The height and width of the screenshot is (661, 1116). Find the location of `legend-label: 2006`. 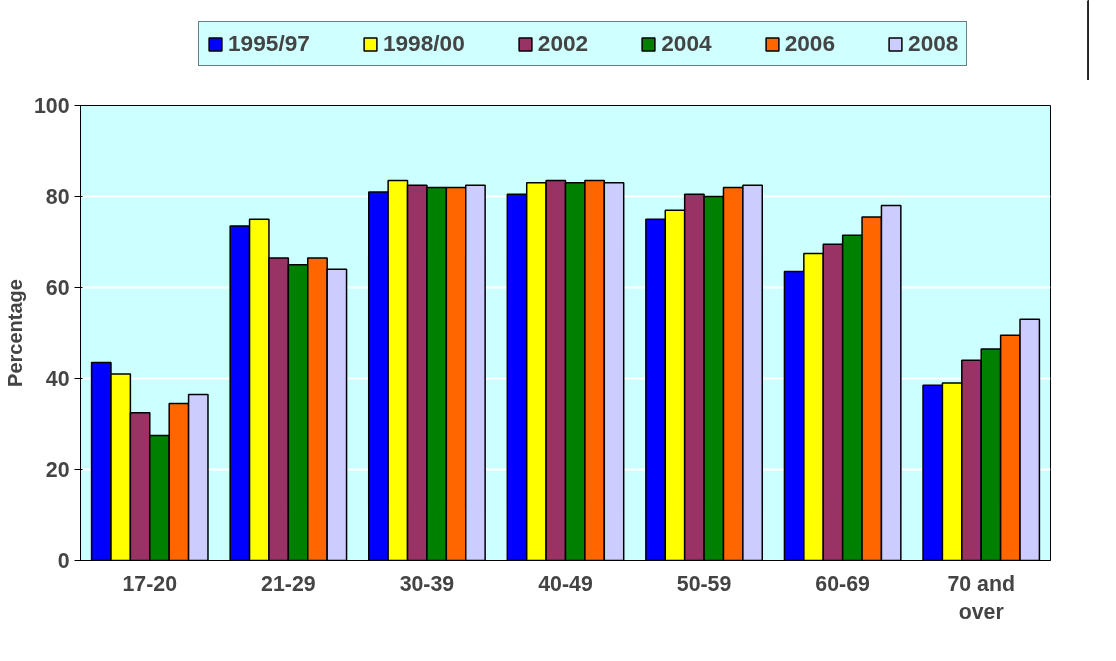

legend-label: 2006 is located at coordinates (810, 43).